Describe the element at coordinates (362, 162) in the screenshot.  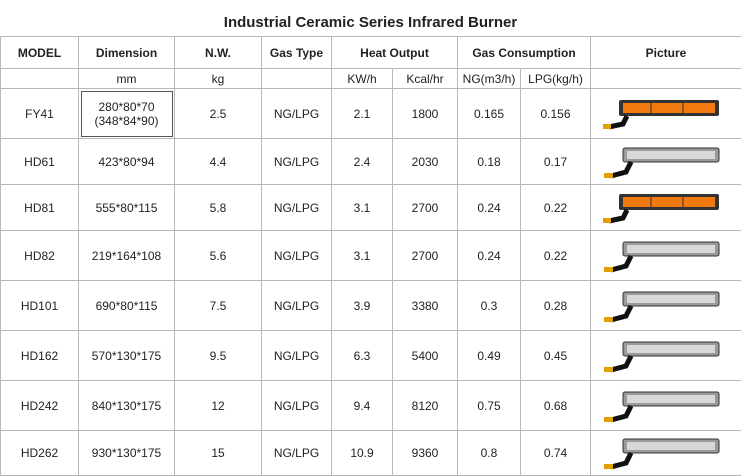
I see `cell: 2.4` at that location.